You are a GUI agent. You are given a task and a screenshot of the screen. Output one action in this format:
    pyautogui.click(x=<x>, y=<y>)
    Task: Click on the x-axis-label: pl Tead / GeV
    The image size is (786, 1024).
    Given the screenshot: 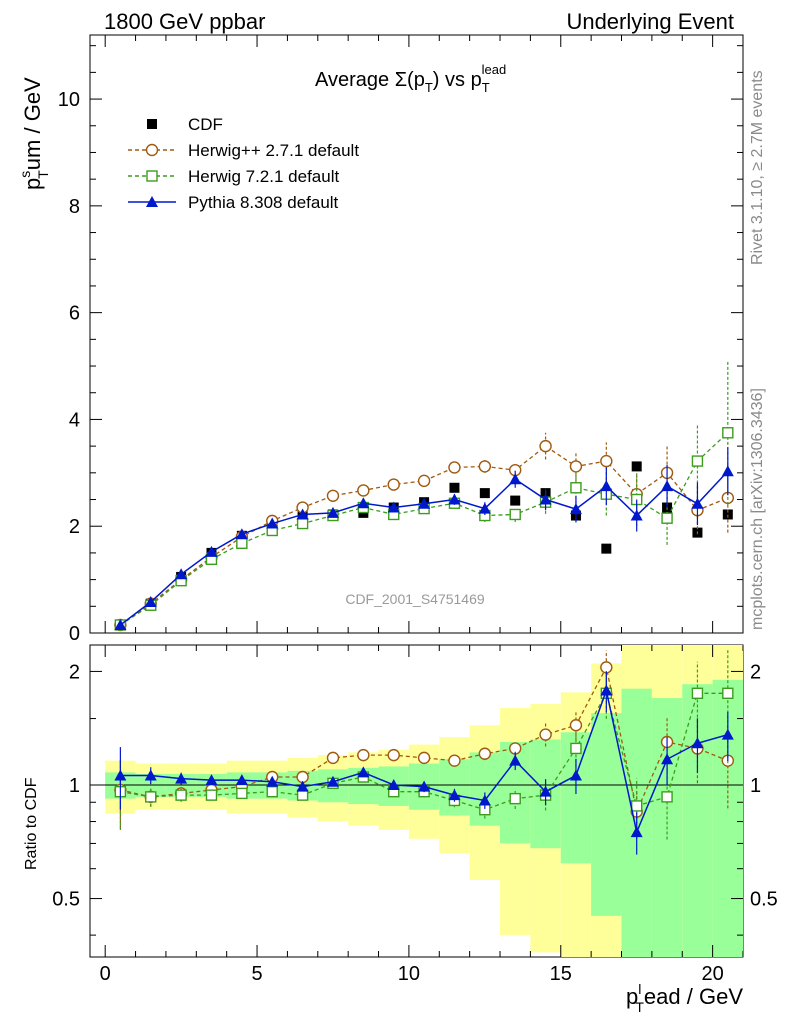 What is the action you would take?
    pyautogui.click(x=684, y=998)
    